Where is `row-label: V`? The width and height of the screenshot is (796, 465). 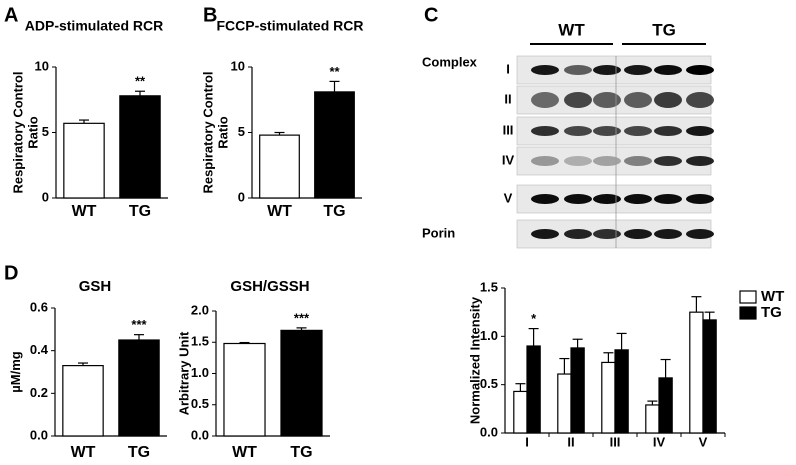 row-label: V is located at coordinates (508, 197).